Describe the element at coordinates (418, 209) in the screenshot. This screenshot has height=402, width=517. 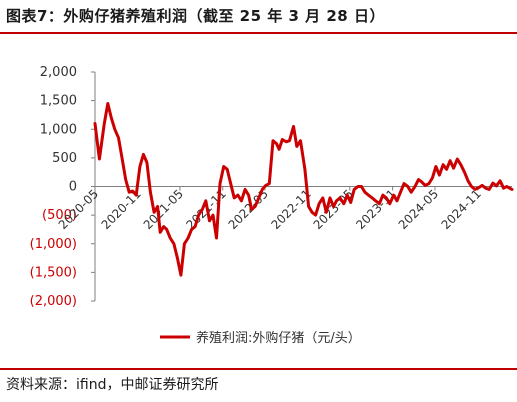
I see `x-tick-label: 2024-05` at that location.